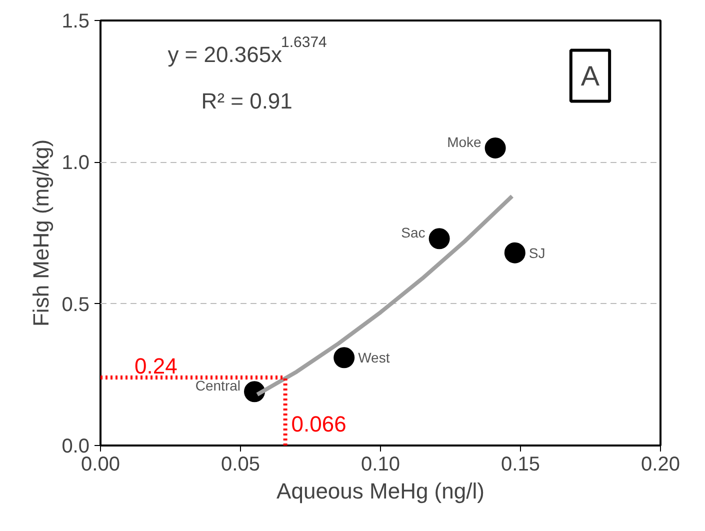 The image size is (705, 531). Describe the element at coordinates (76, 305) in the screenshot. I see `y-tick-label: 0.5` at that location.